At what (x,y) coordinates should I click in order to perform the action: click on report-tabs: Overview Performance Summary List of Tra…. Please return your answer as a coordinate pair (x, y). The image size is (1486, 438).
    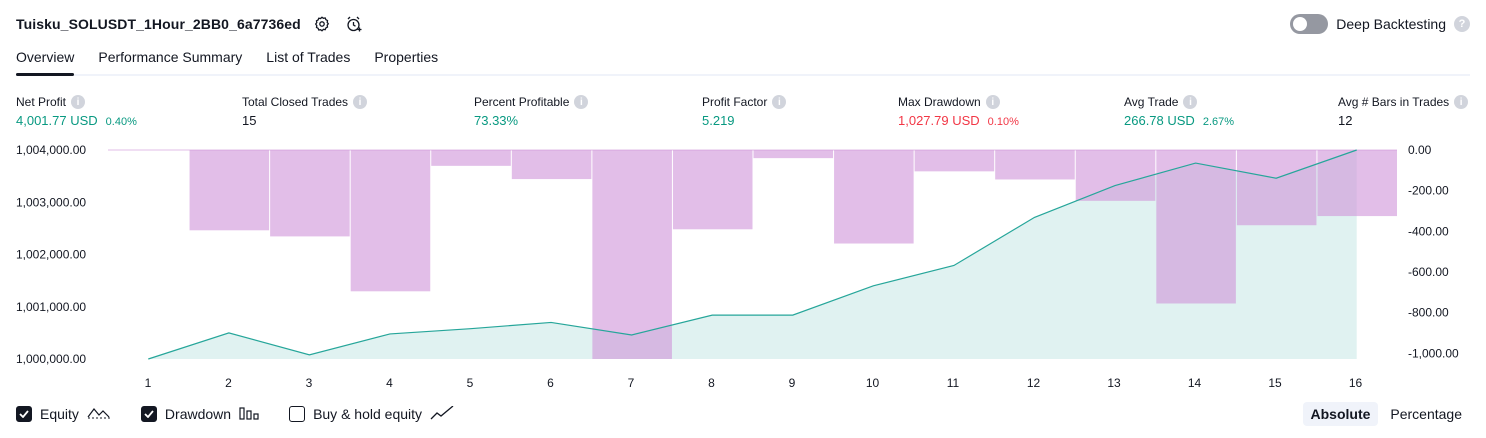
    Looking at the image, I should click on (743, 61).